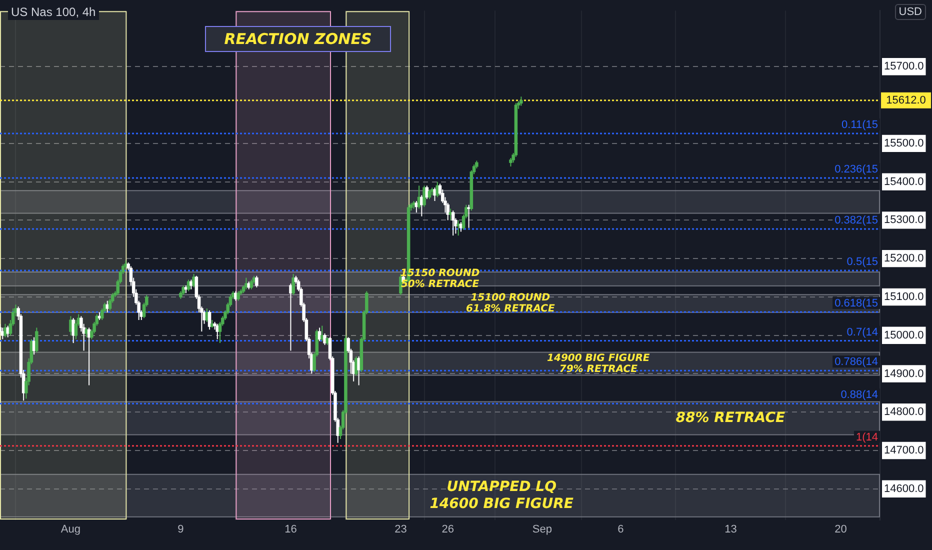  I want to click on band-label: 88% RETRACE, so click(731, 418).